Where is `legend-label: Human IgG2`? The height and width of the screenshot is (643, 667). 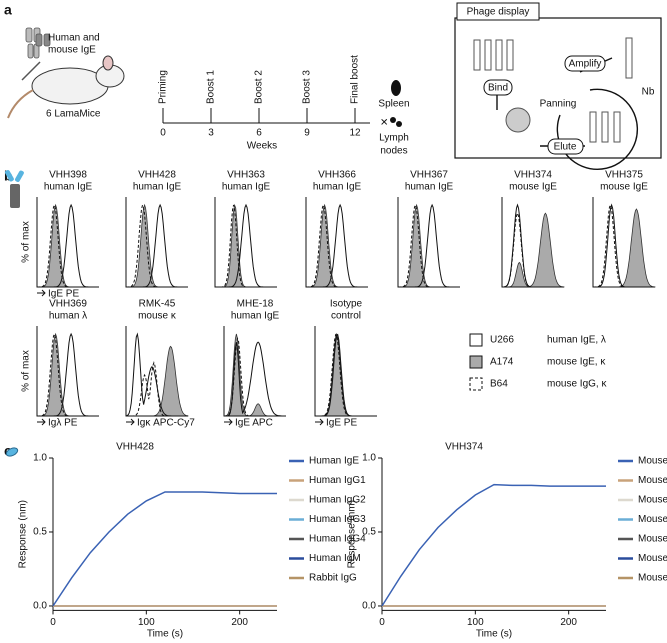
legend-label: Human IgG2 is located at coordinates (337, 500).